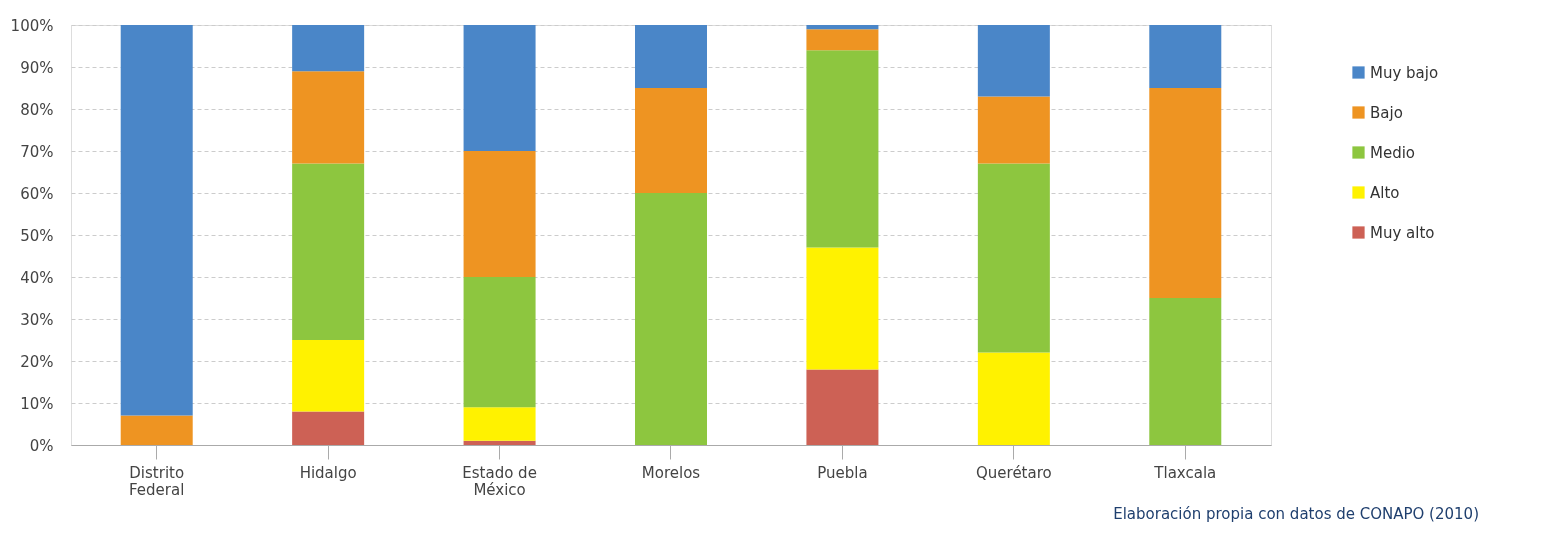 Image resolution: width=1565 pixels, height=552 pixels. I want to click on x-tick-label: Morelos, so click(671, 472).